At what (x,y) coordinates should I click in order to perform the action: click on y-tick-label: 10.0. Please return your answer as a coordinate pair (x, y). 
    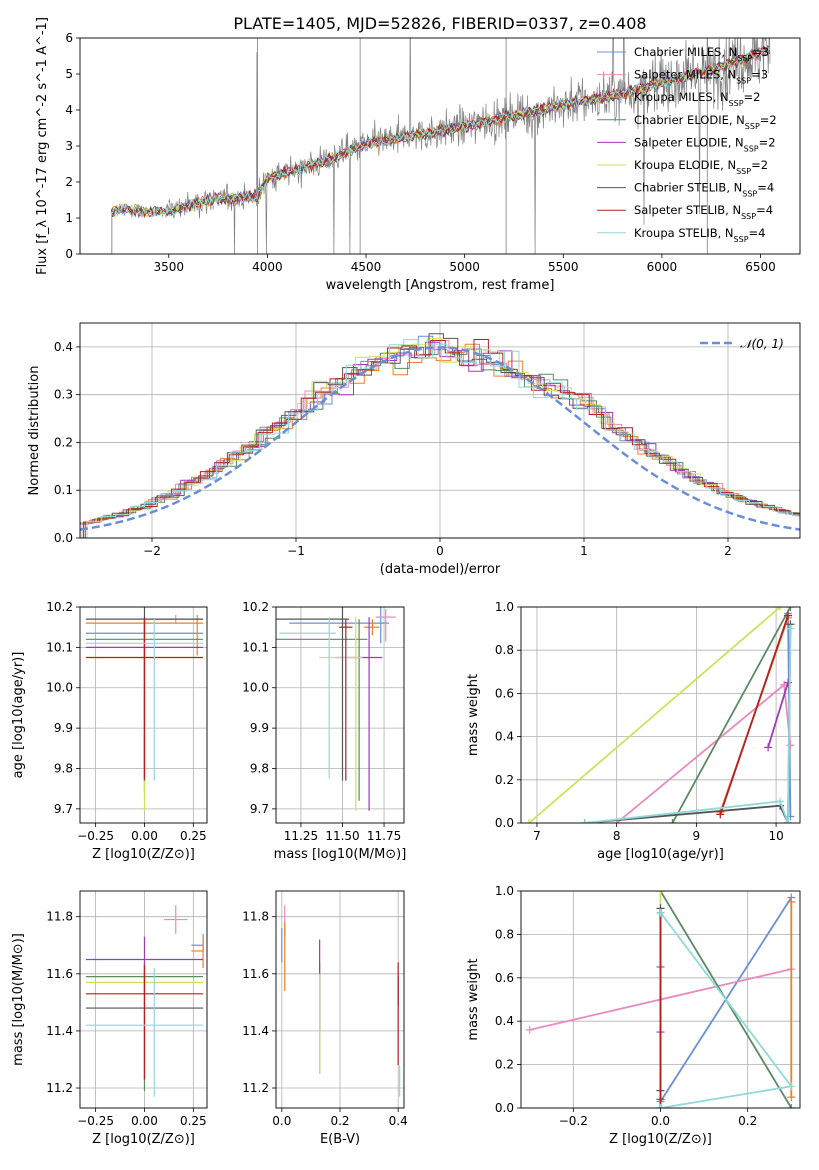
    Looking at the image, I should click on (59, 688).